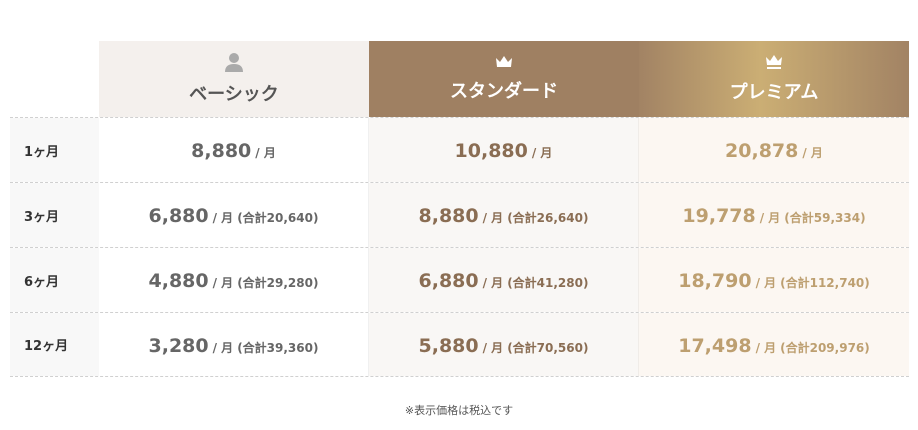 The width and height of the screenshot is (918, 430). Describe the element at coordinates (54, 344) in the screenshot. I see `duration-label: 12ヶ月` at that location.